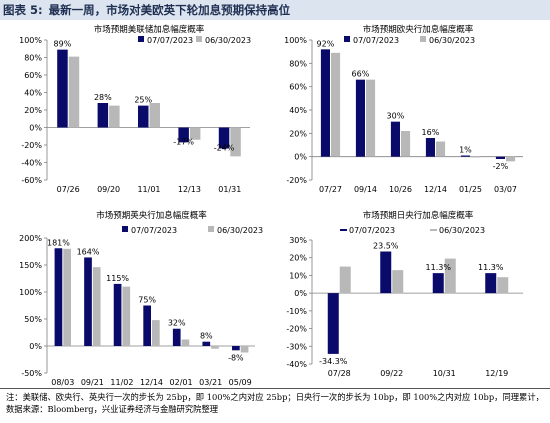  I want to click on chart2-bar-03-07-s2, so click(511, 159).